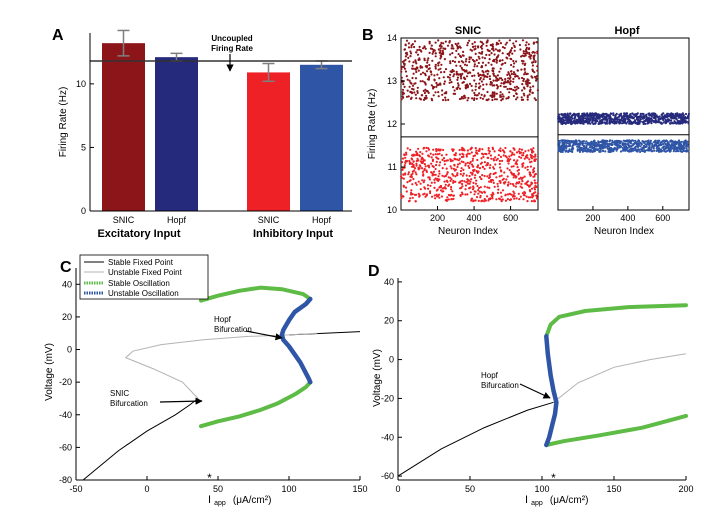  Describe the element at coordinates (140, 439) in the screenshot. I see `stable-fixed-point-curve` at that location.